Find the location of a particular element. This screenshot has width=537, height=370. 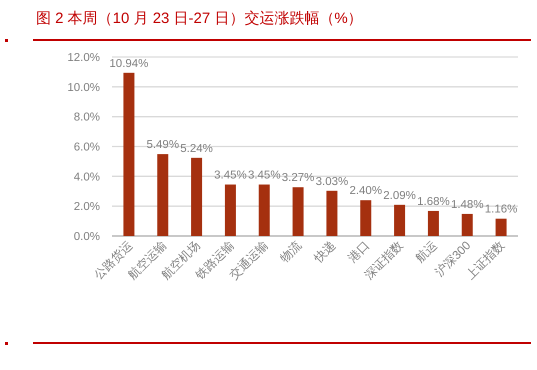

data-label: 5.49% is located at coordinates (163, 145).